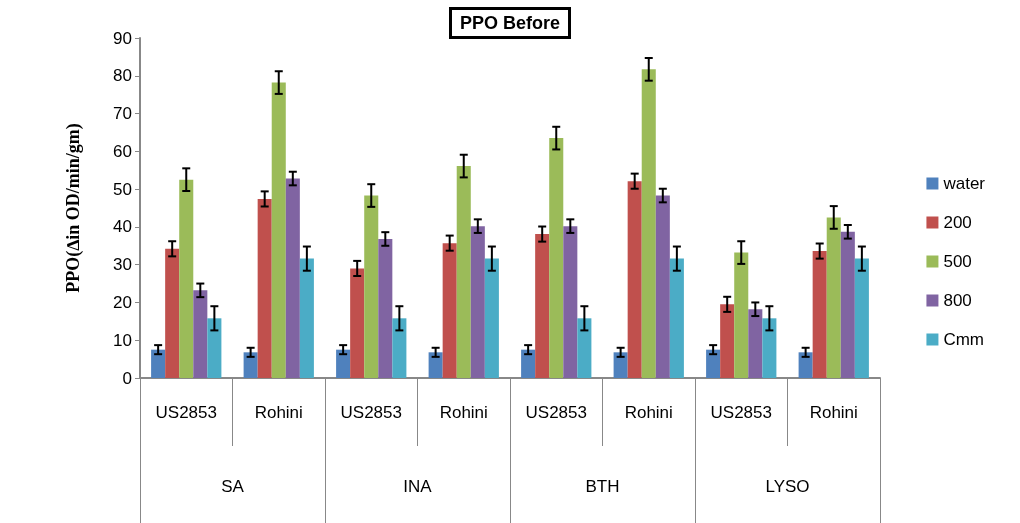 The width and height of the screenshot is (1020, 523). I want to click on text: LYSO, so click(787, 486).